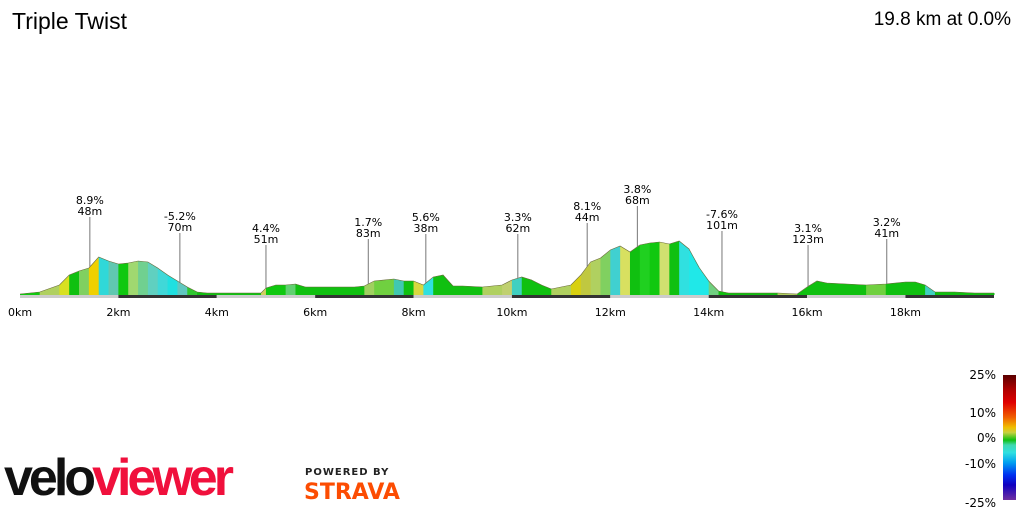 Image resolution: width=1024 pixels, height=512 pixels. I want to click on climb-annotation: 8.1%44m, so click(587, 233).